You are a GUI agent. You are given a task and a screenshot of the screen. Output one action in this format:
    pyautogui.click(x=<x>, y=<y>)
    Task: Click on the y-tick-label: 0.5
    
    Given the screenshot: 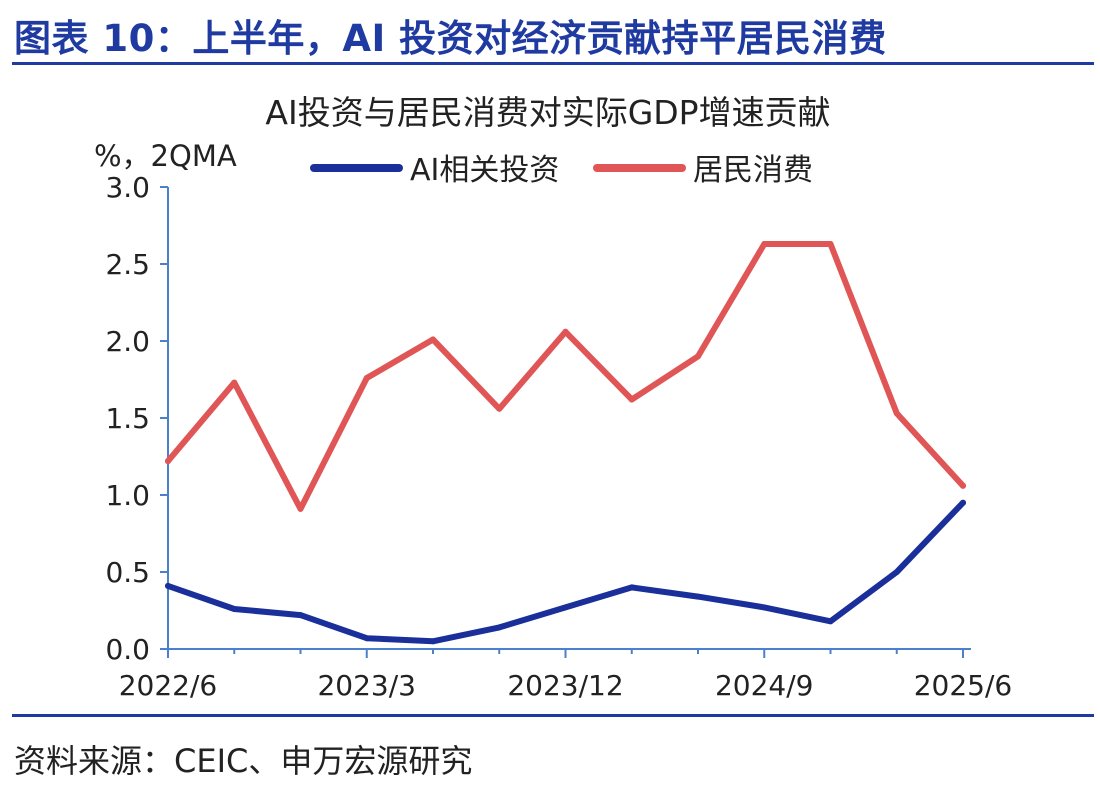 What is the action you would take?
    pyautogui.click(x=127, y=572)
    